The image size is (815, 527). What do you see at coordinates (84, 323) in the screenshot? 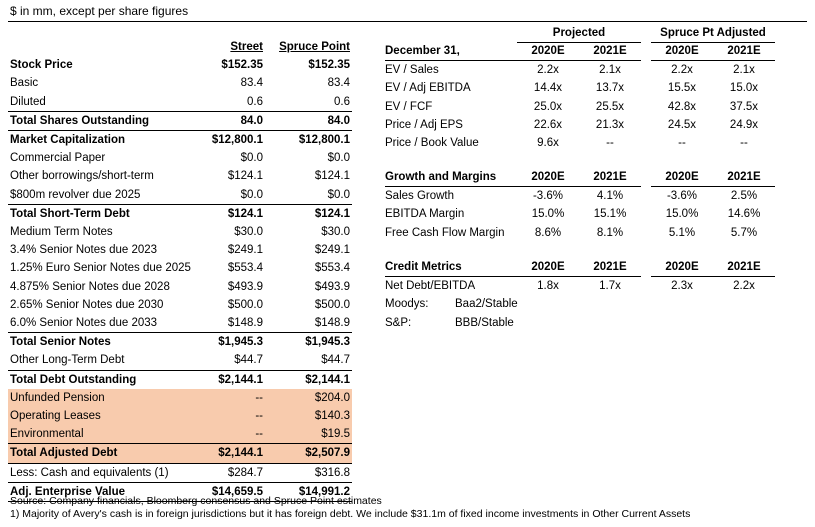
I see `row-label: 6.0% Senior Notes due 2033` at bounding box center [84, 323].